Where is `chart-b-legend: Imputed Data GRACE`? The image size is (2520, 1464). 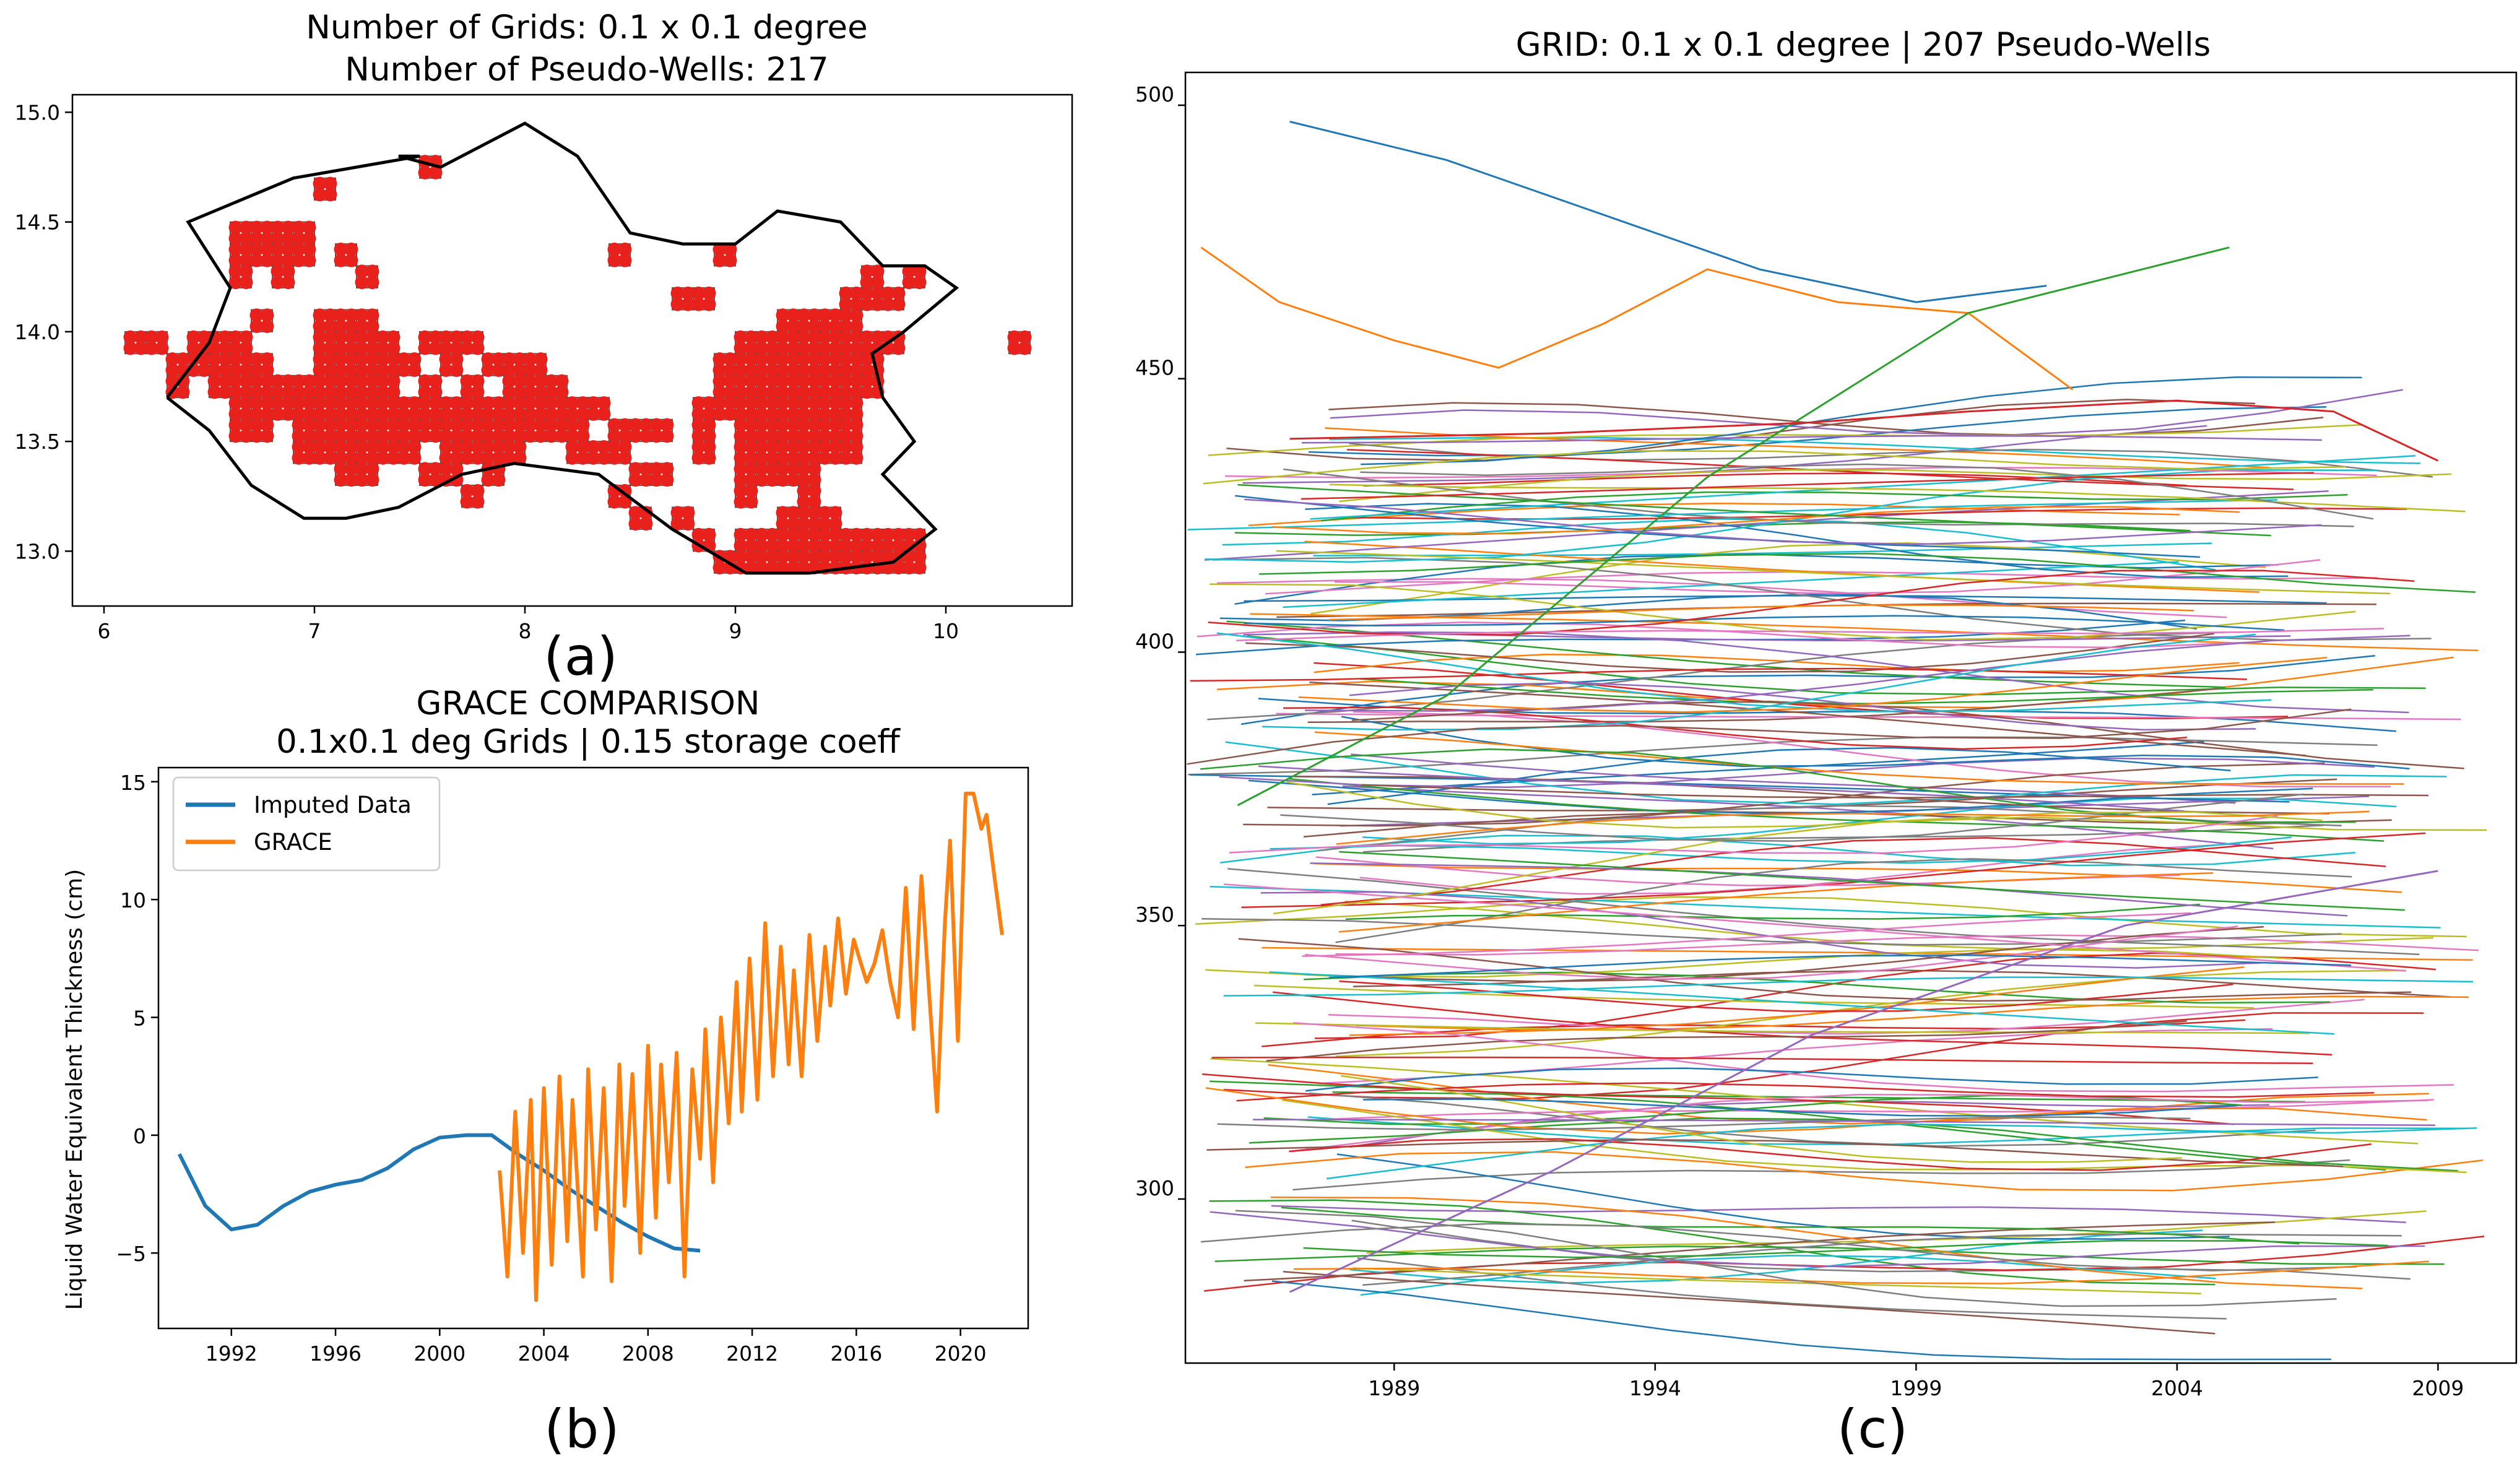 chart-b-legend: Imputed Data GRACE is located at coordinates (307, 824).